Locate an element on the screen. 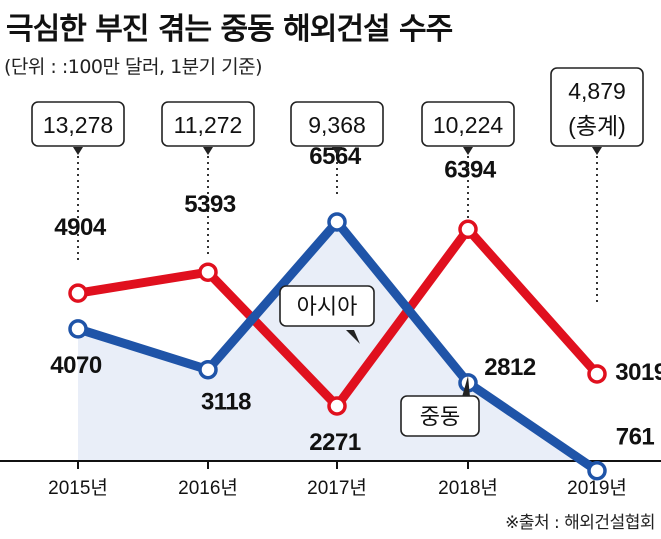 This screenshot has height=539, width=661. asia-value-label-2: 5393 is located at coordinates (210, 204).